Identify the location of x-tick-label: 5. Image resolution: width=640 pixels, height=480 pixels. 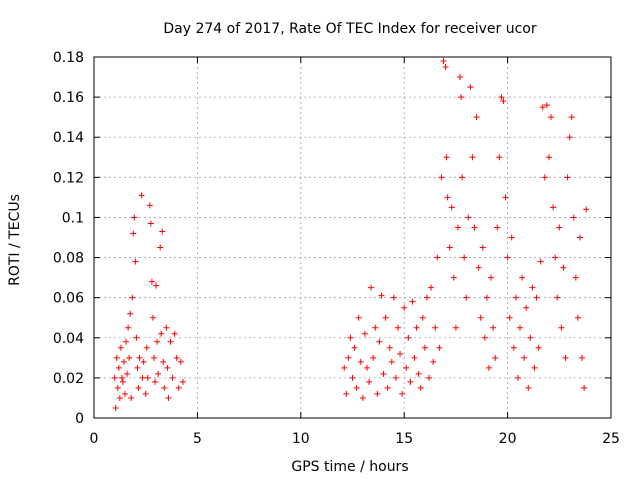
(197, 439).